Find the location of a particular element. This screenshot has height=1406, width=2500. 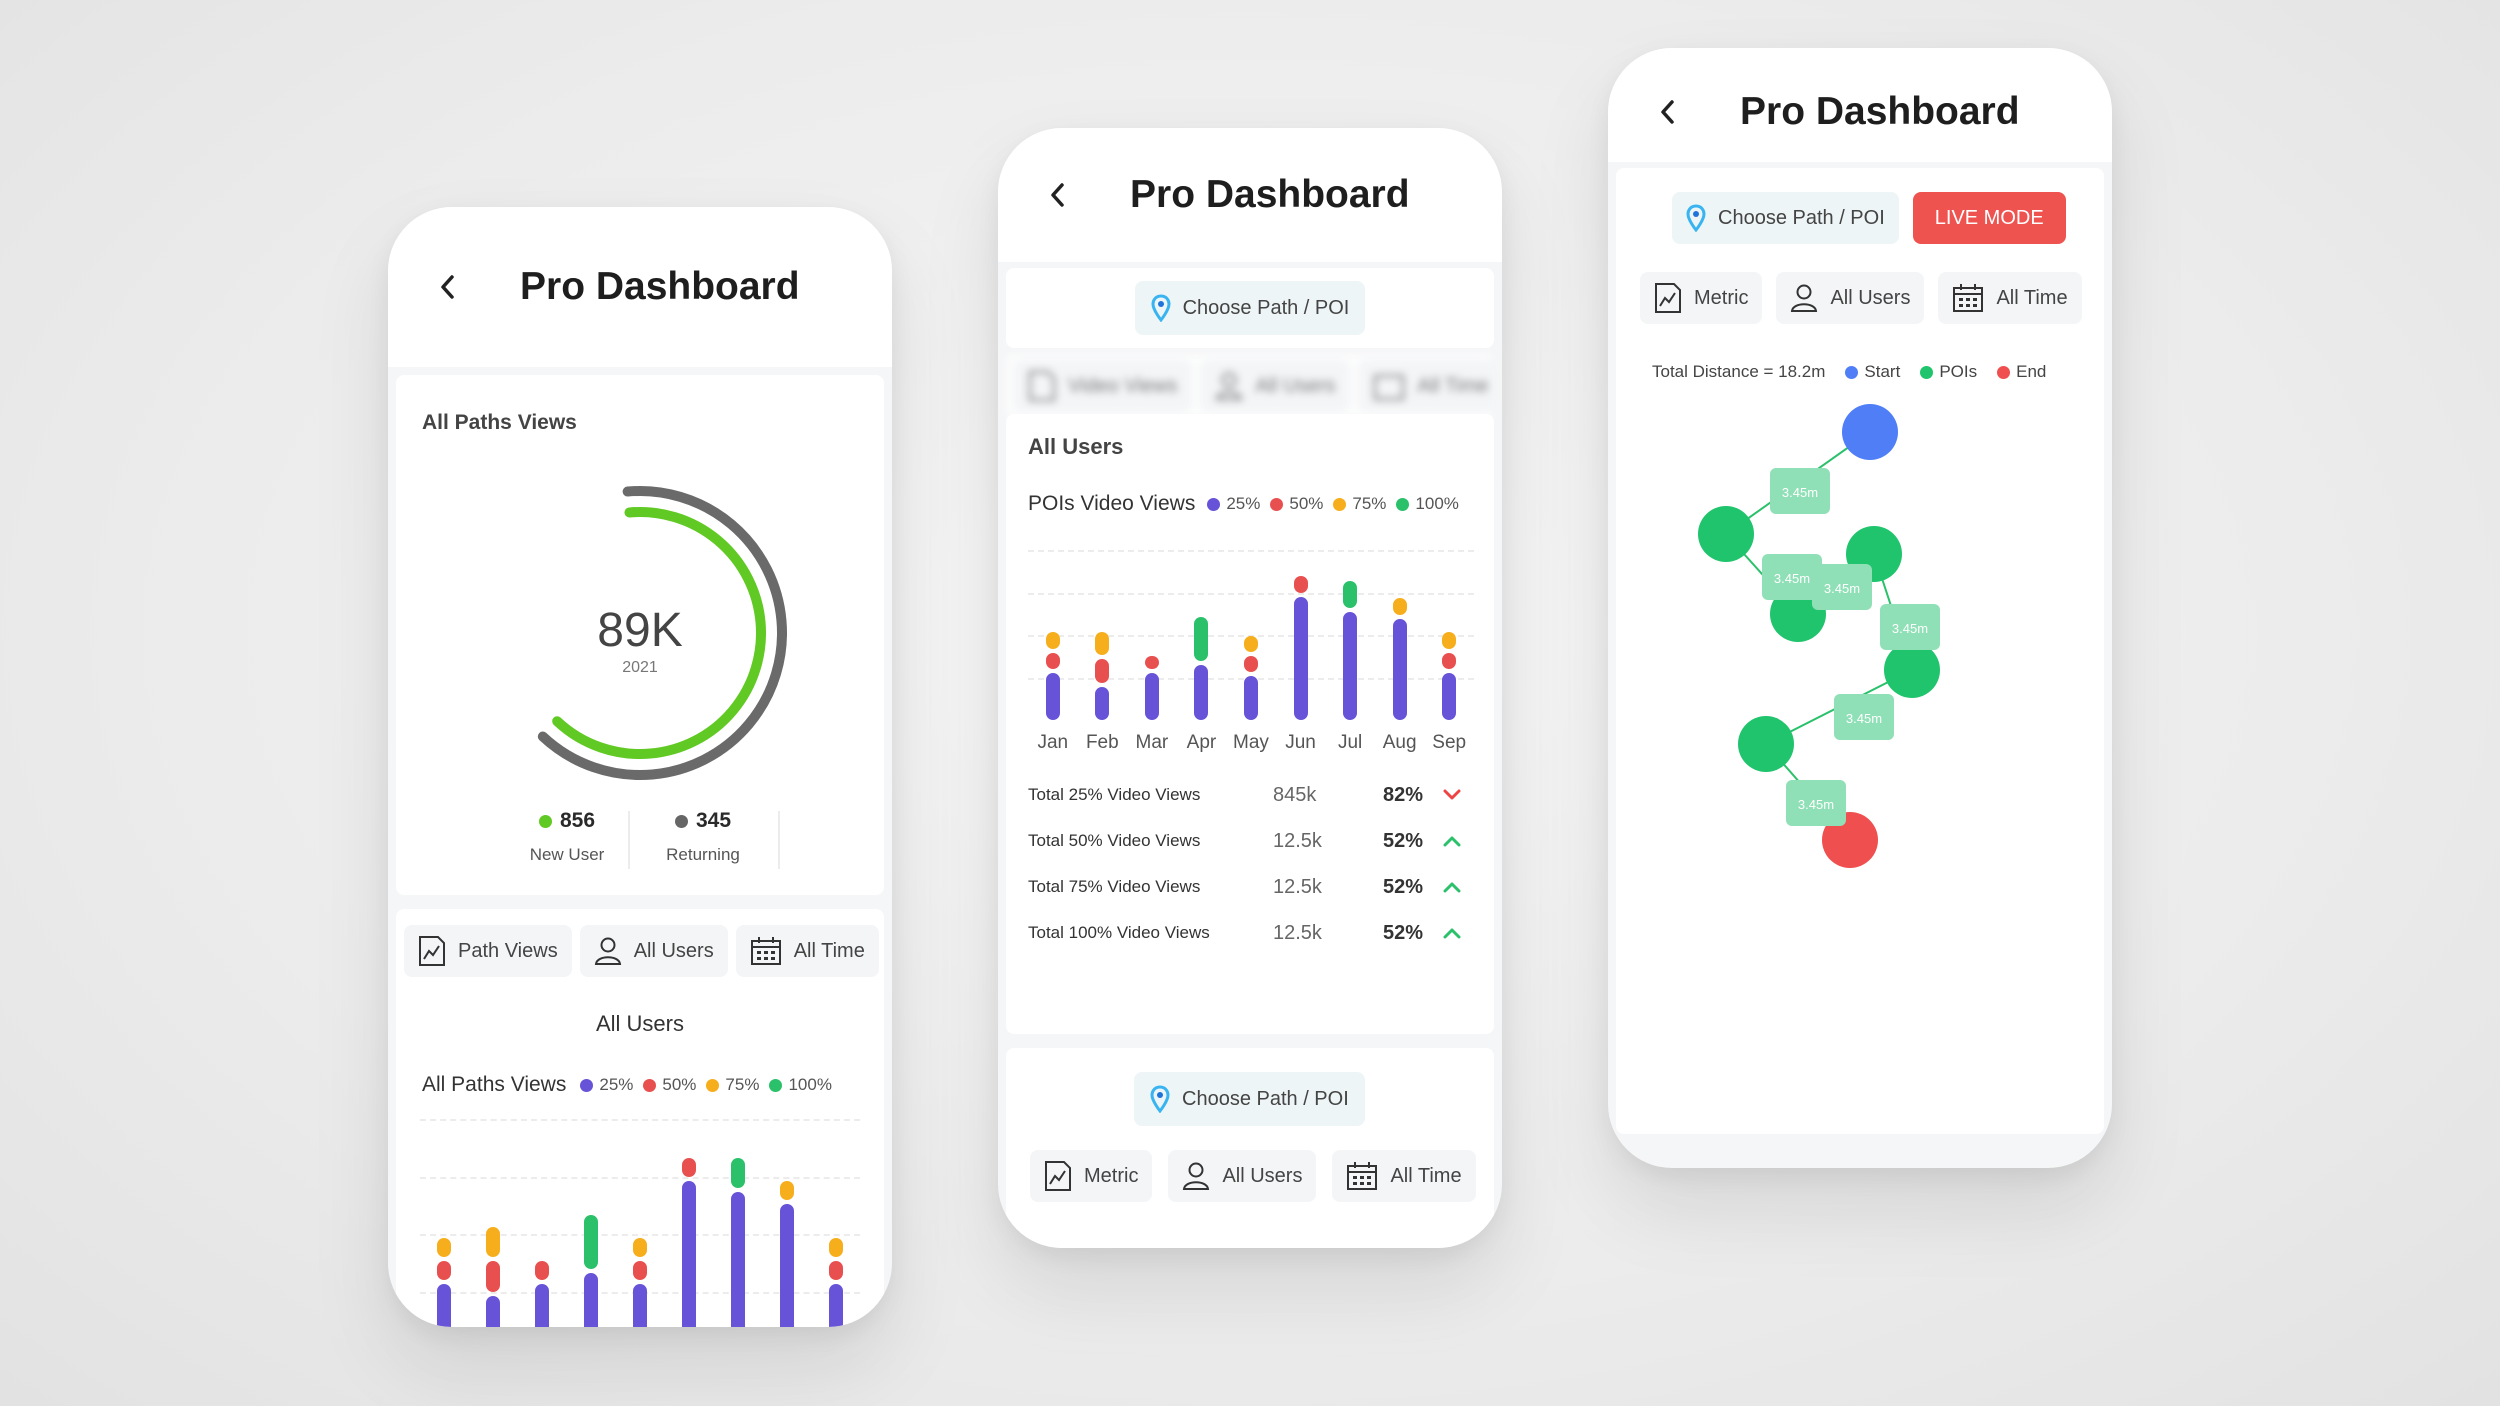

map-legend-row: Total Distance = 18.2m Start POIs End is located at coordinates (1849, 372).